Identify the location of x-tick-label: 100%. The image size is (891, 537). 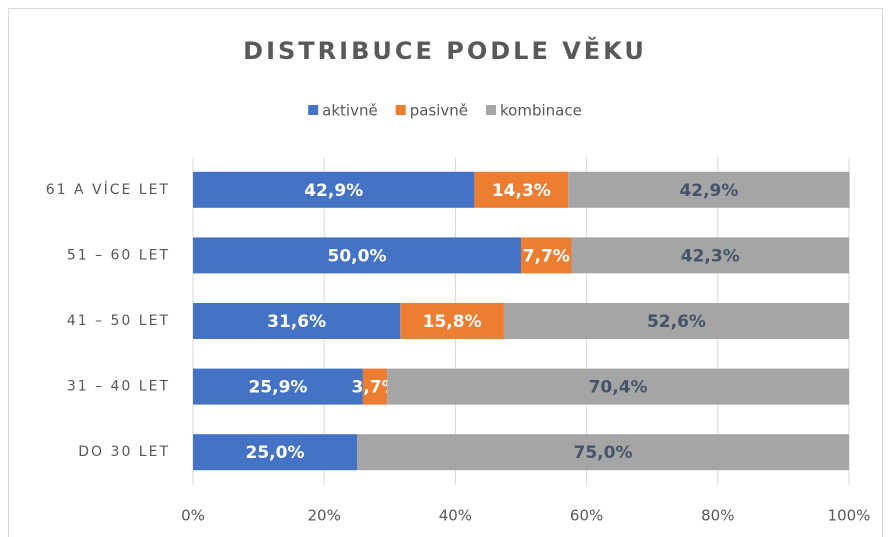
(849, 516).